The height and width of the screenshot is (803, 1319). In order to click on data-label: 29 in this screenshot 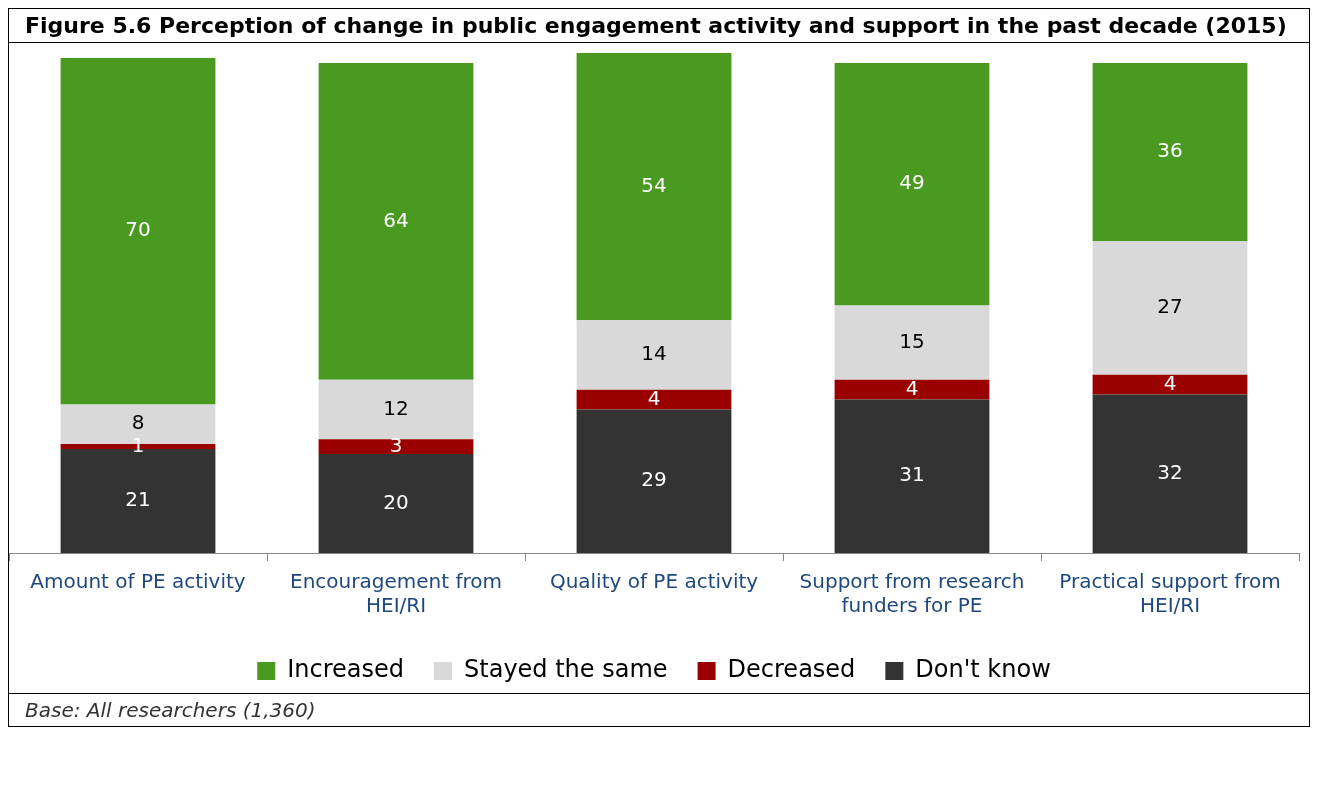, I will do `click(654, 479)`.